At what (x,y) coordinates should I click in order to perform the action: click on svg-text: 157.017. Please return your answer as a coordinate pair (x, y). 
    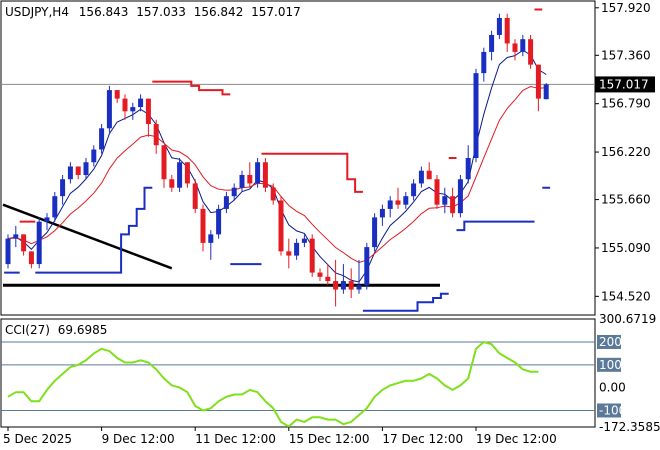
    Looking at the image, I should click on (624, 84).